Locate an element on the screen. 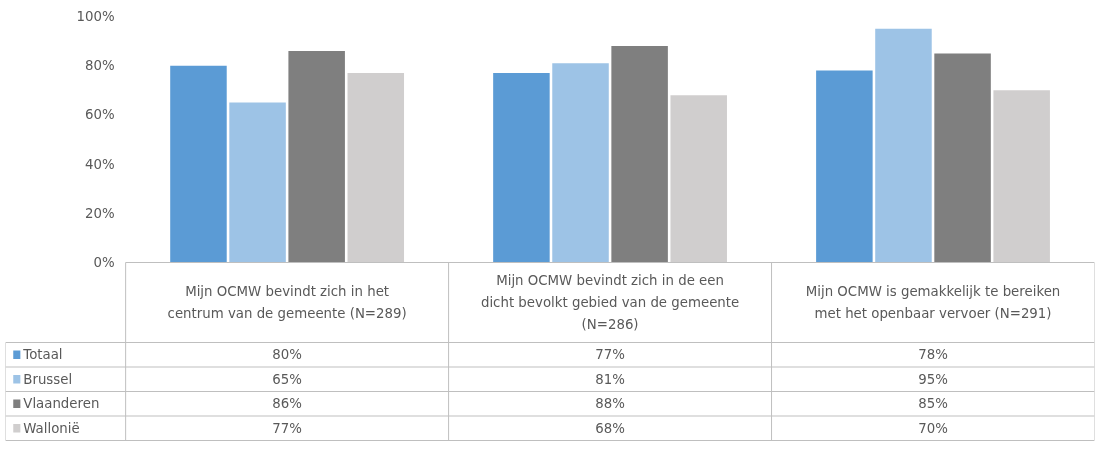  legend-label: Totaal is located at coordinates (42, 355).